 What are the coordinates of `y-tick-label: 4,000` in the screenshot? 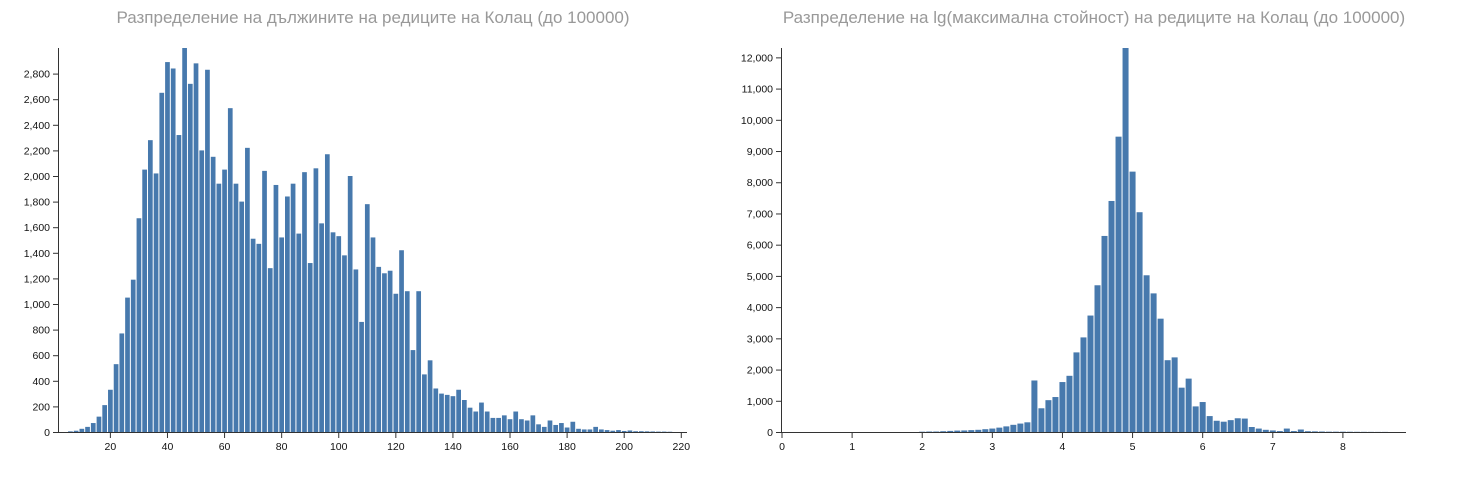 It's located at (760, 308).